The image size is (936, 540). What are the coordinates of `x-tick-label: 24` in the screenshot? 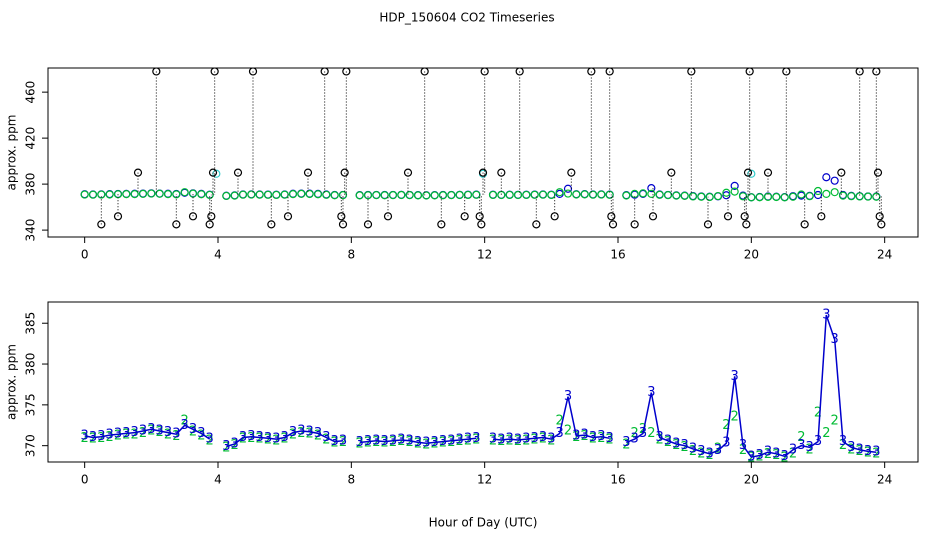 It's located at (884, 480).